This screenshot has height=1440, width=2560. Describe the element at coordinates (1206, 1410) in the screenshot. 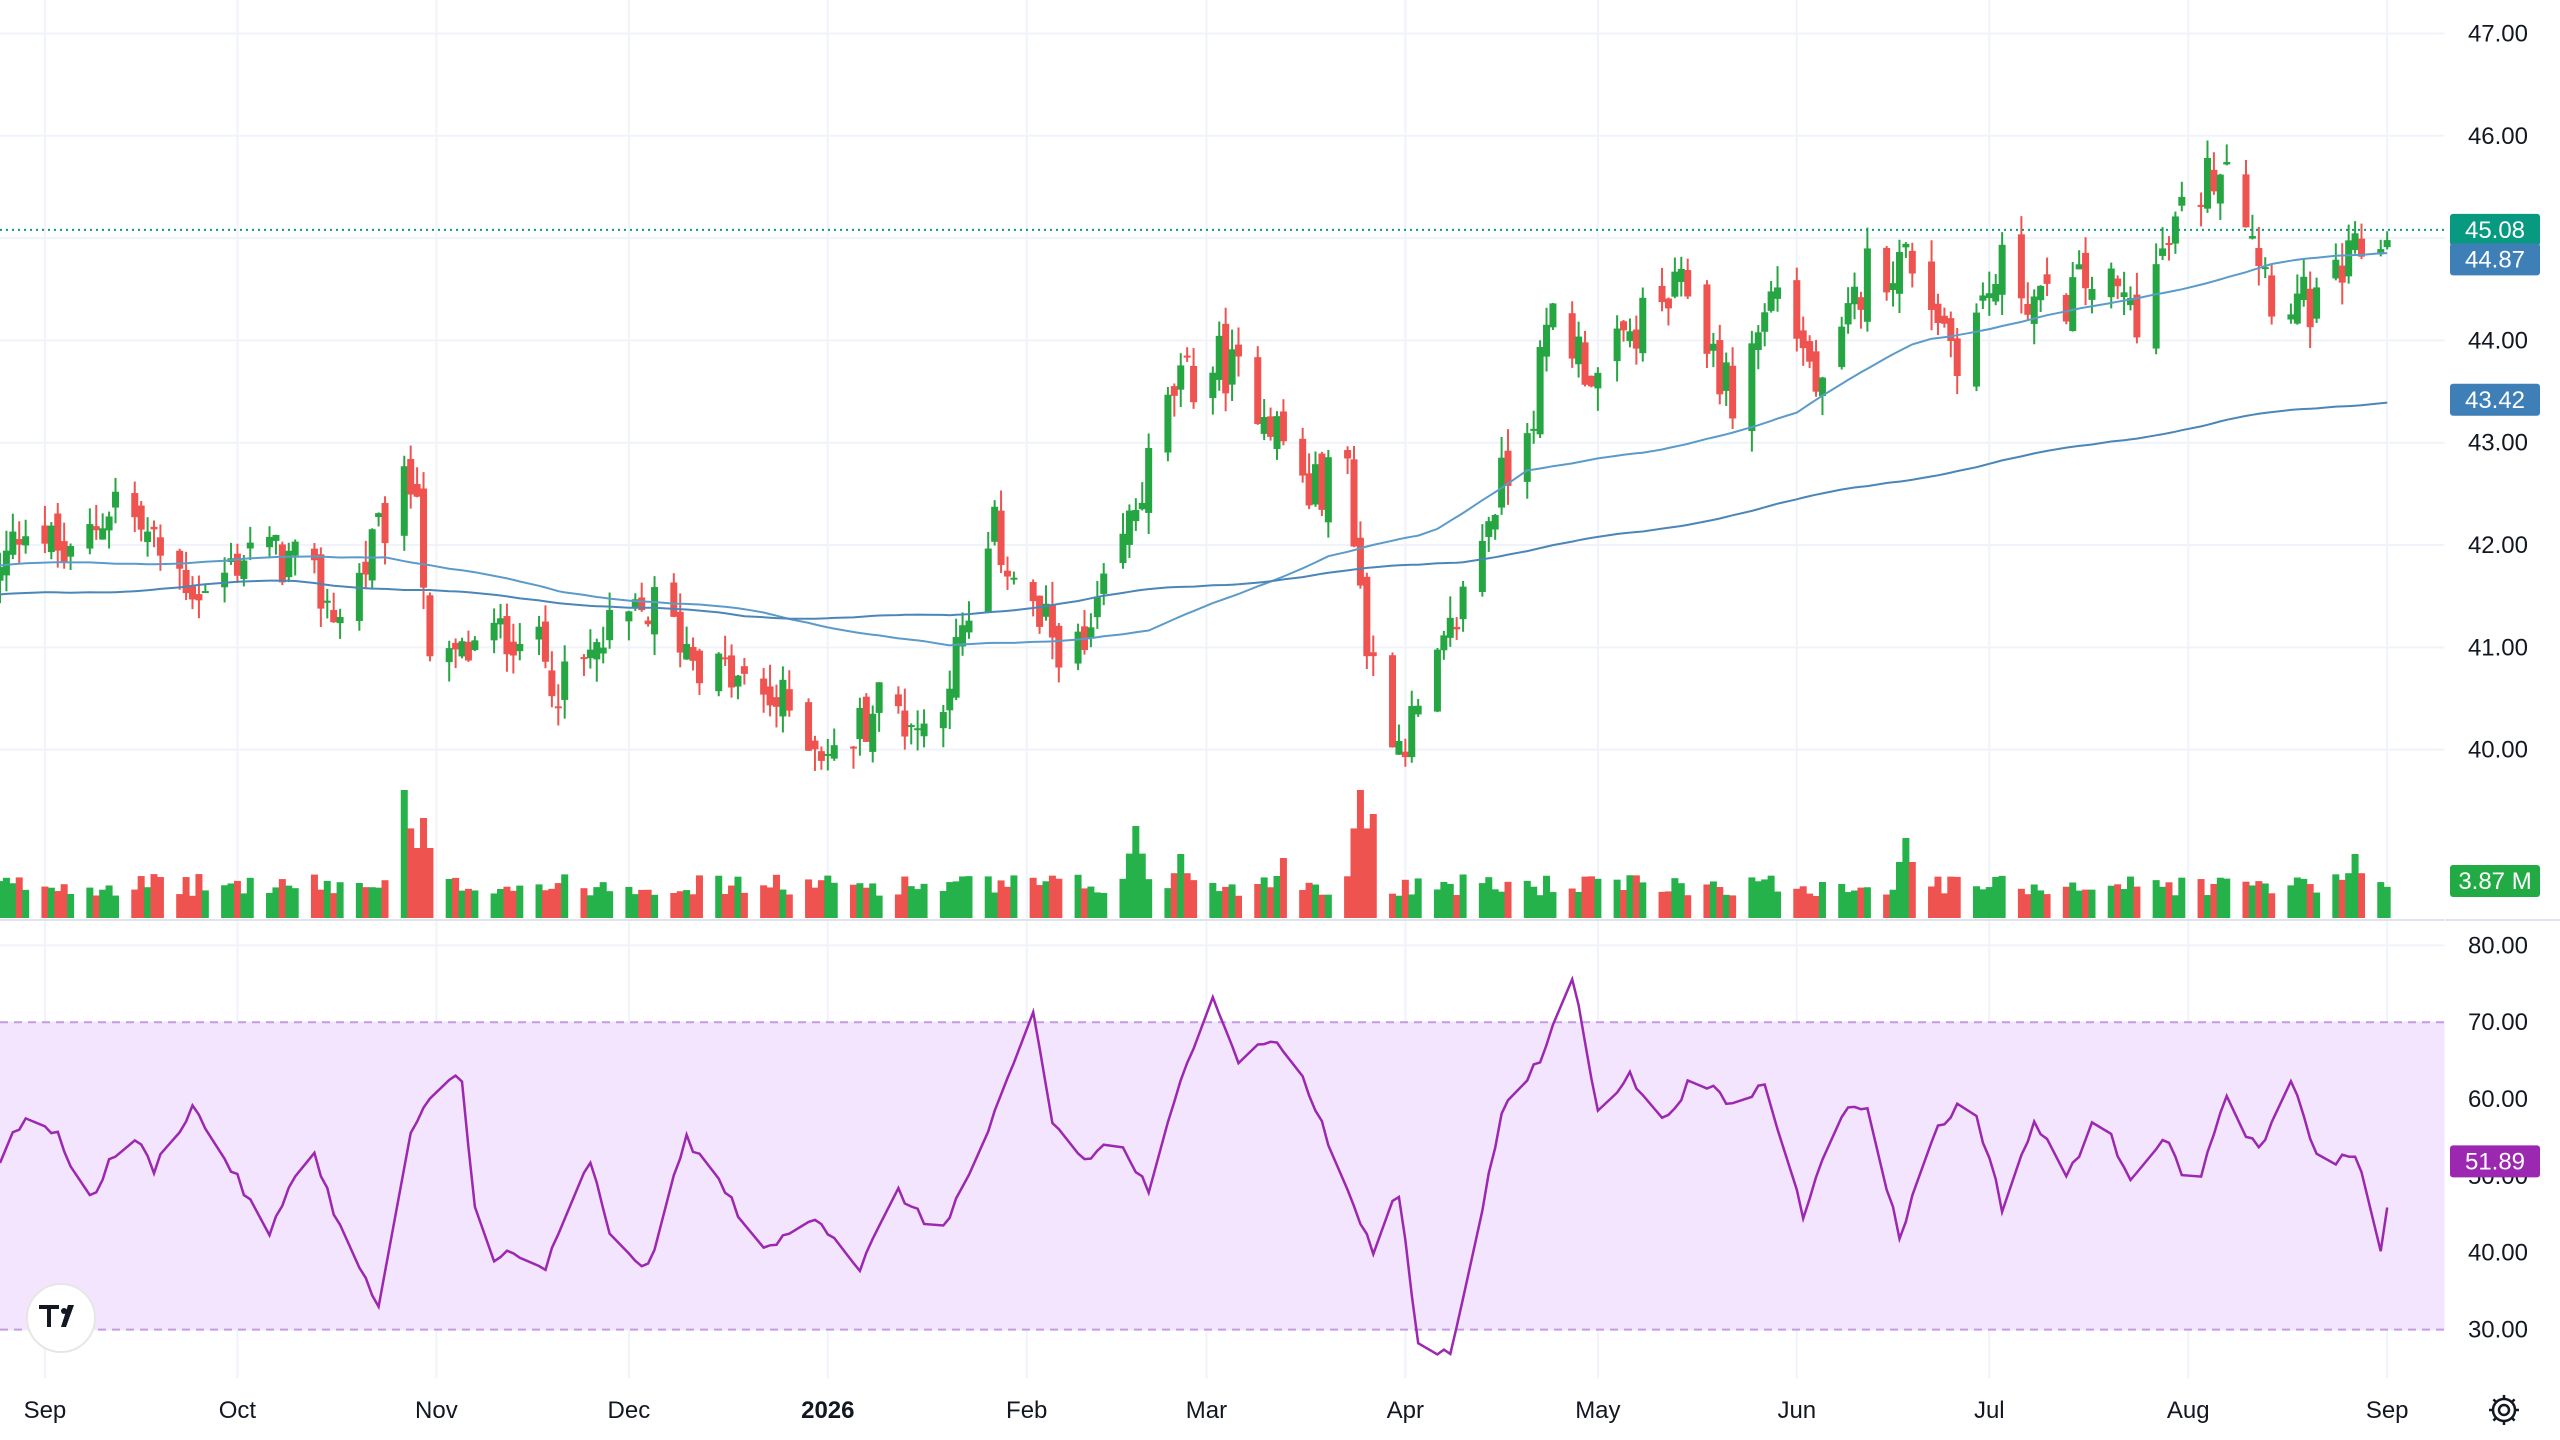

I see `time-tick-label: Mar` at that location.